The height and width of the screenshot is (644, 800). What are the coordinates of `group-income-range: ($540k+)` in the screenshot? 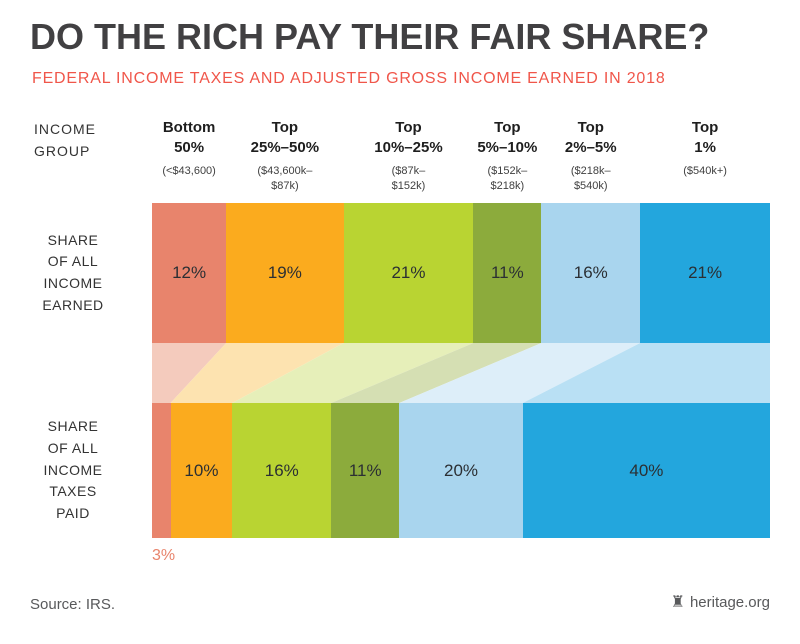 It's located at (705, 171).